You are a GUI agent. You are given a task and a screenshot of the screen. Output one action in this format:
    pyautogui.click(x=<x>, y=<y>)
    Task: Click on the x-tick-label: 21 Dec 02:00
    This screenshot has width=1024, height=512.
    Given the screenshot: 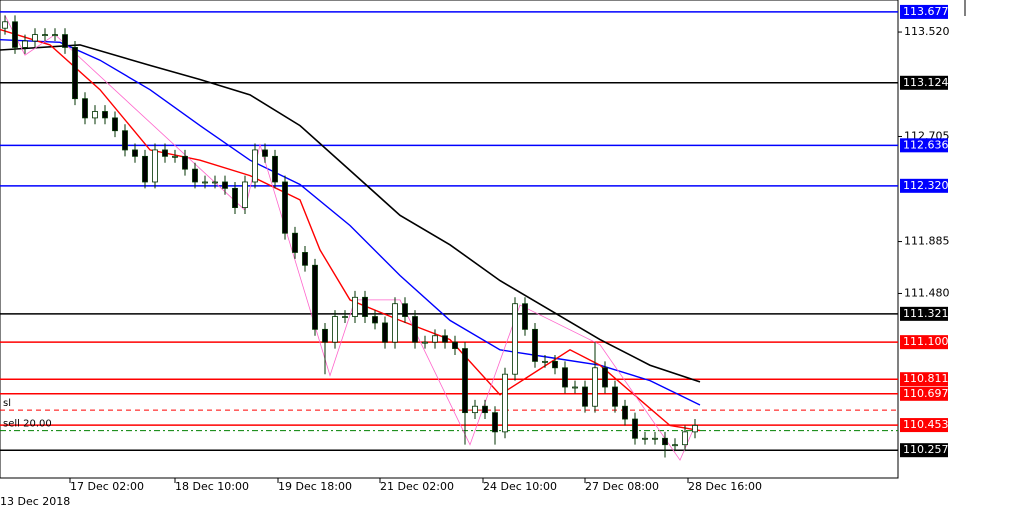 What is the action you would take?
    pyautogui.click(x=417, y=486)
    